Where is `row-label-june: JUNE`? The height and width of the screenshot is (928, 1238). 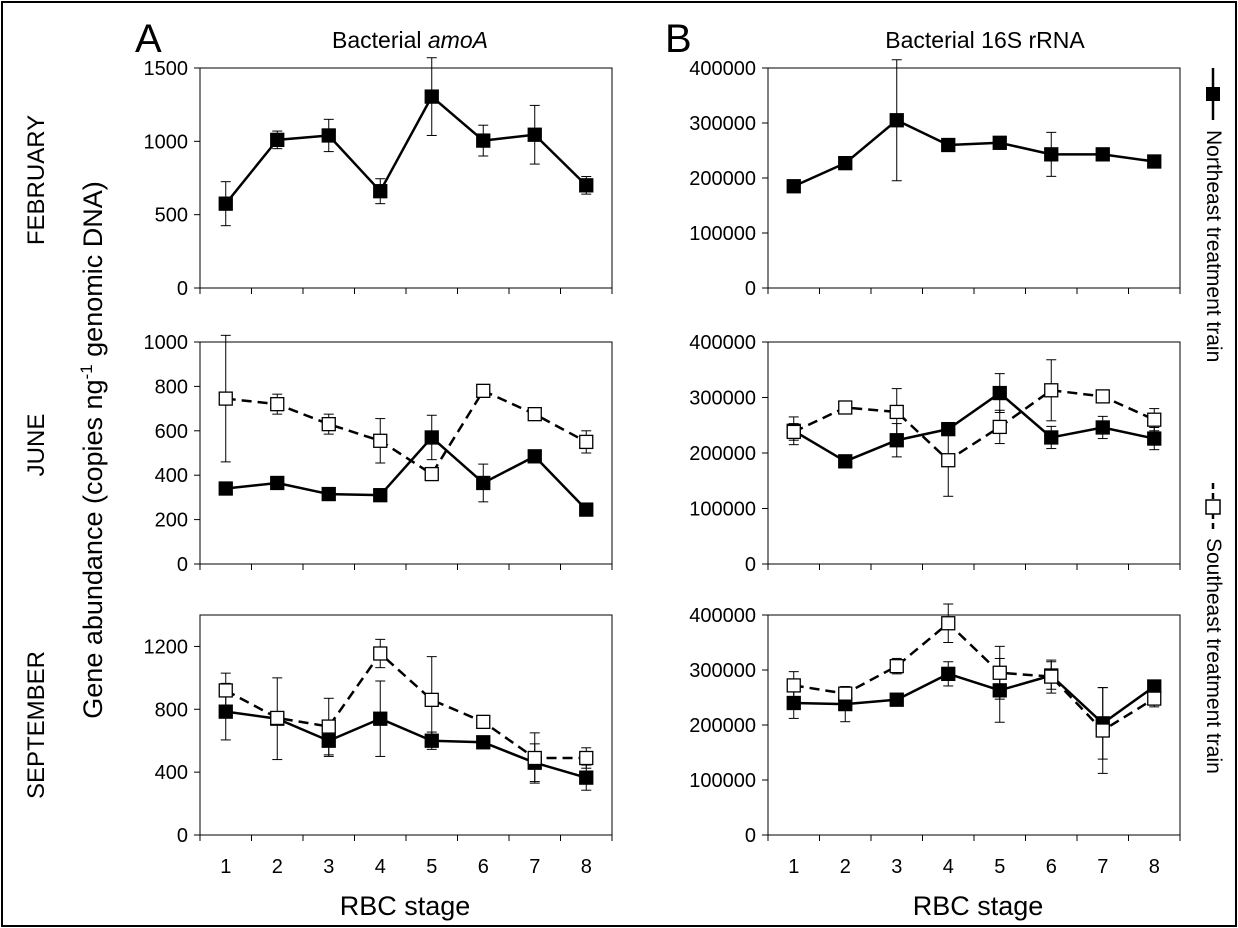 row-label-june: JUNE is located at coordinates (36, 445).